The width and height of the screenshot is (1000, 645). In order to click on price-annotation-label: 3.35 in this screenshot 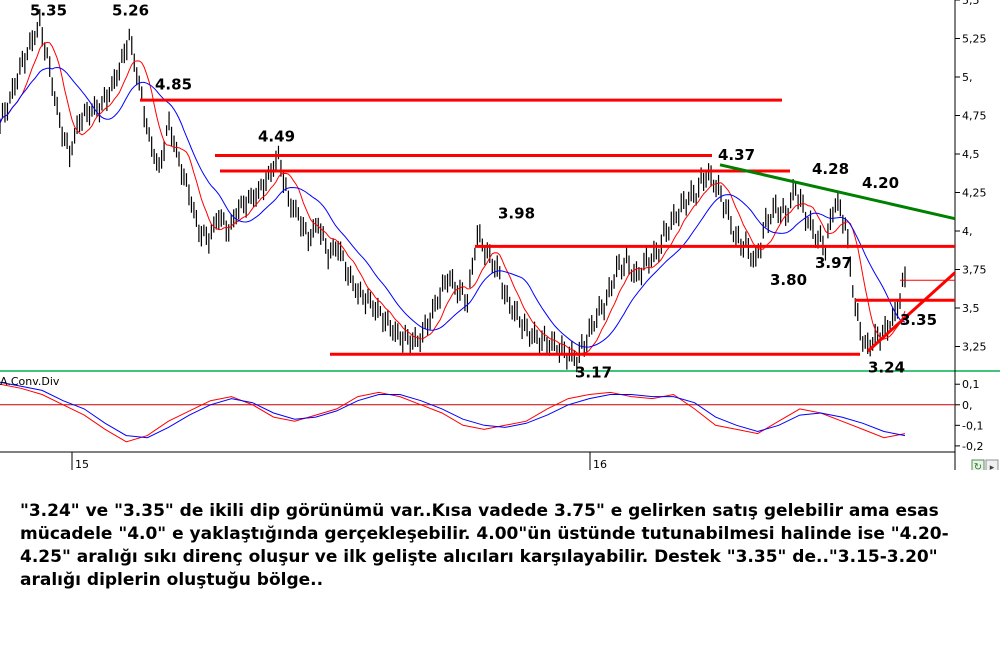, I will do `click(918, 320)`.